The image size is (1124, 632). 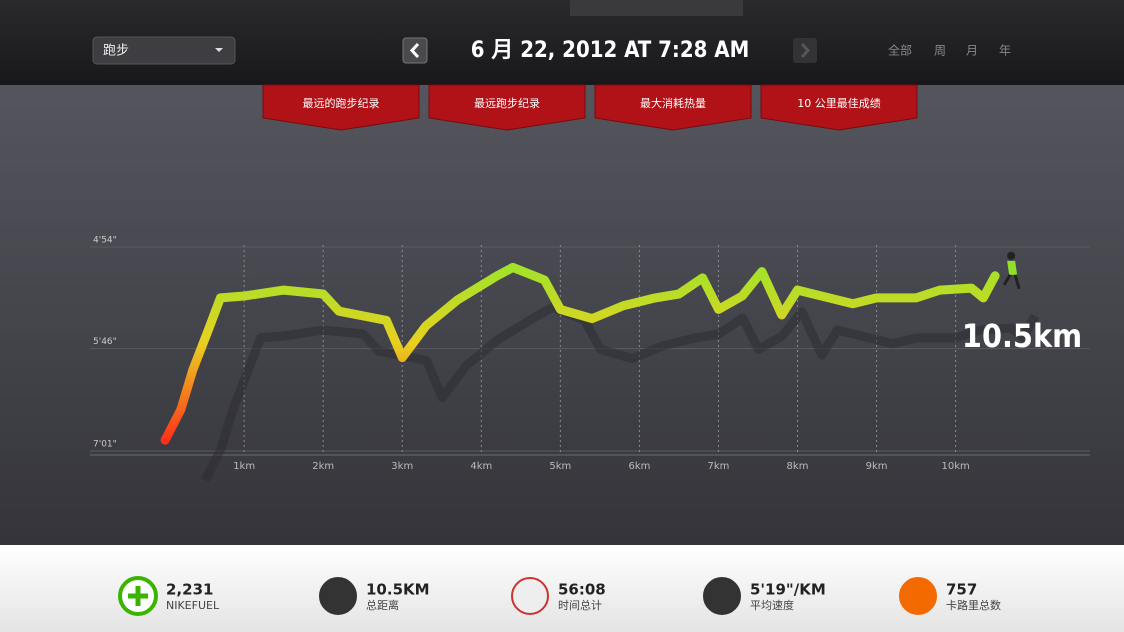 I want to click on next-button, so click(x=805, y=50).